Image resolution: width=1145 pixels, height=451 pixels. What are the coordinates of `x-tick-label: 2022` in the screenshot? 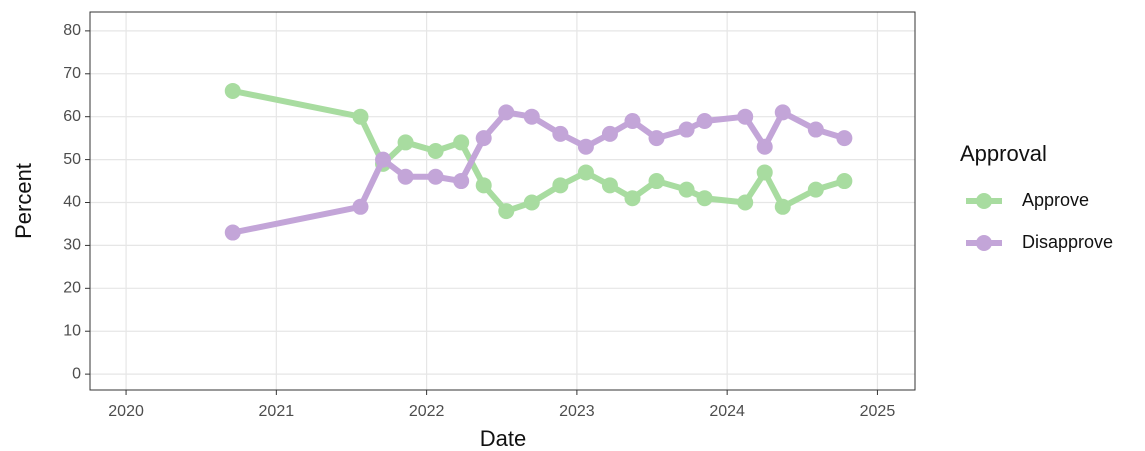 It's located at (427, 411).